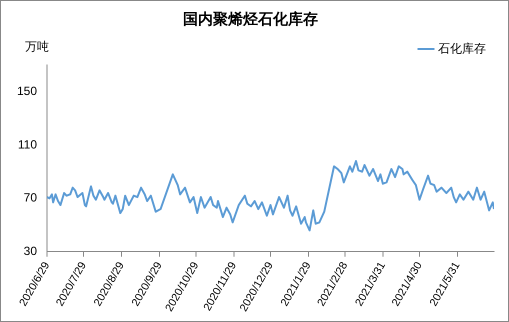 The width and height of the screenshot is (509, 322). What do you see at coordinates (27, 91) in the screenshot?
I see `y-tick-label: 150` at bounding box center [27, 91].